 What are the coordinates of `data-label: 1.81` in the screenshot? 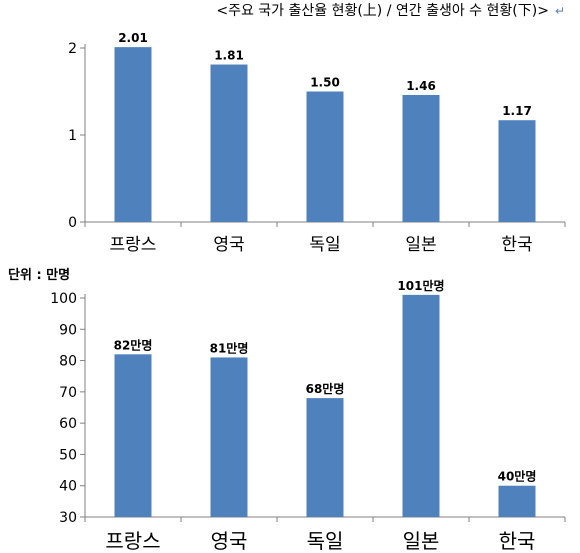 It's located at (229, 56).